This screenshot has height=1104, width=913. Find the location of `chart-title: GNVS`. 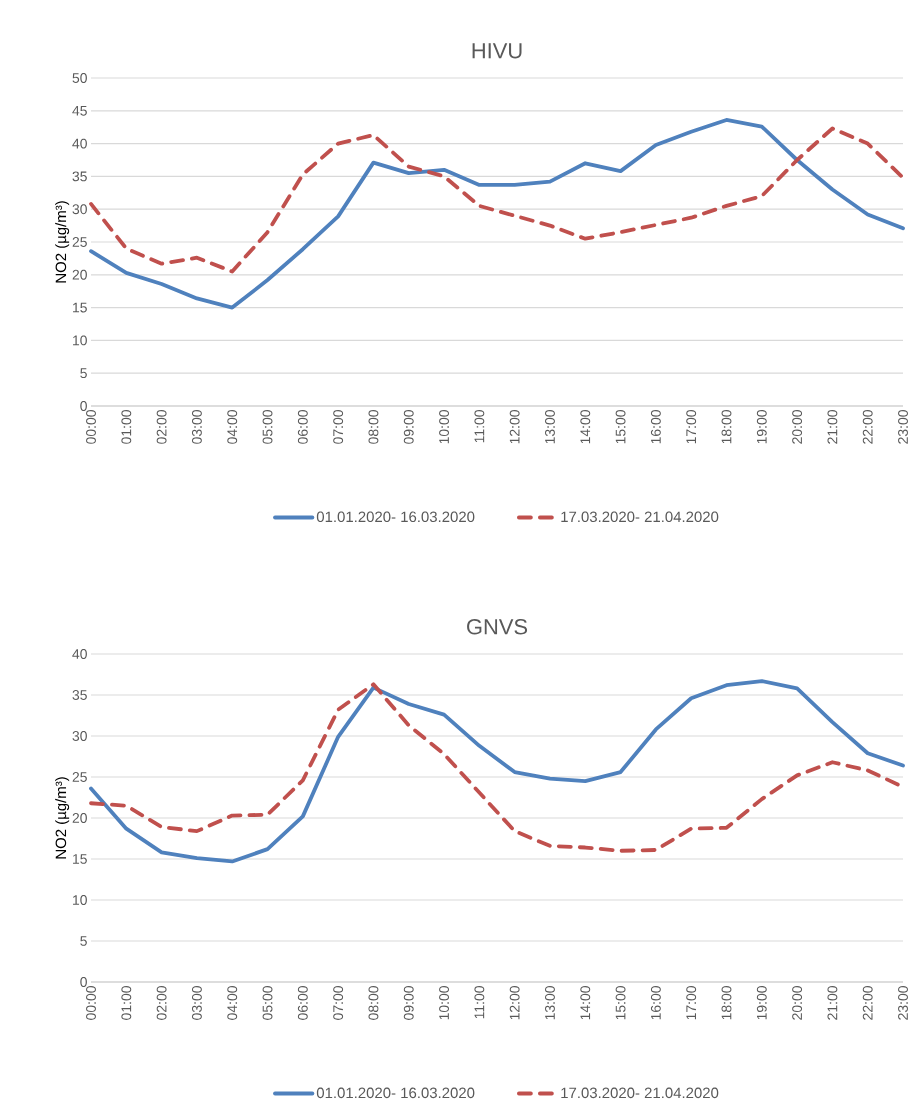

chart-title: GNVS is located at coordinates (497, 626).